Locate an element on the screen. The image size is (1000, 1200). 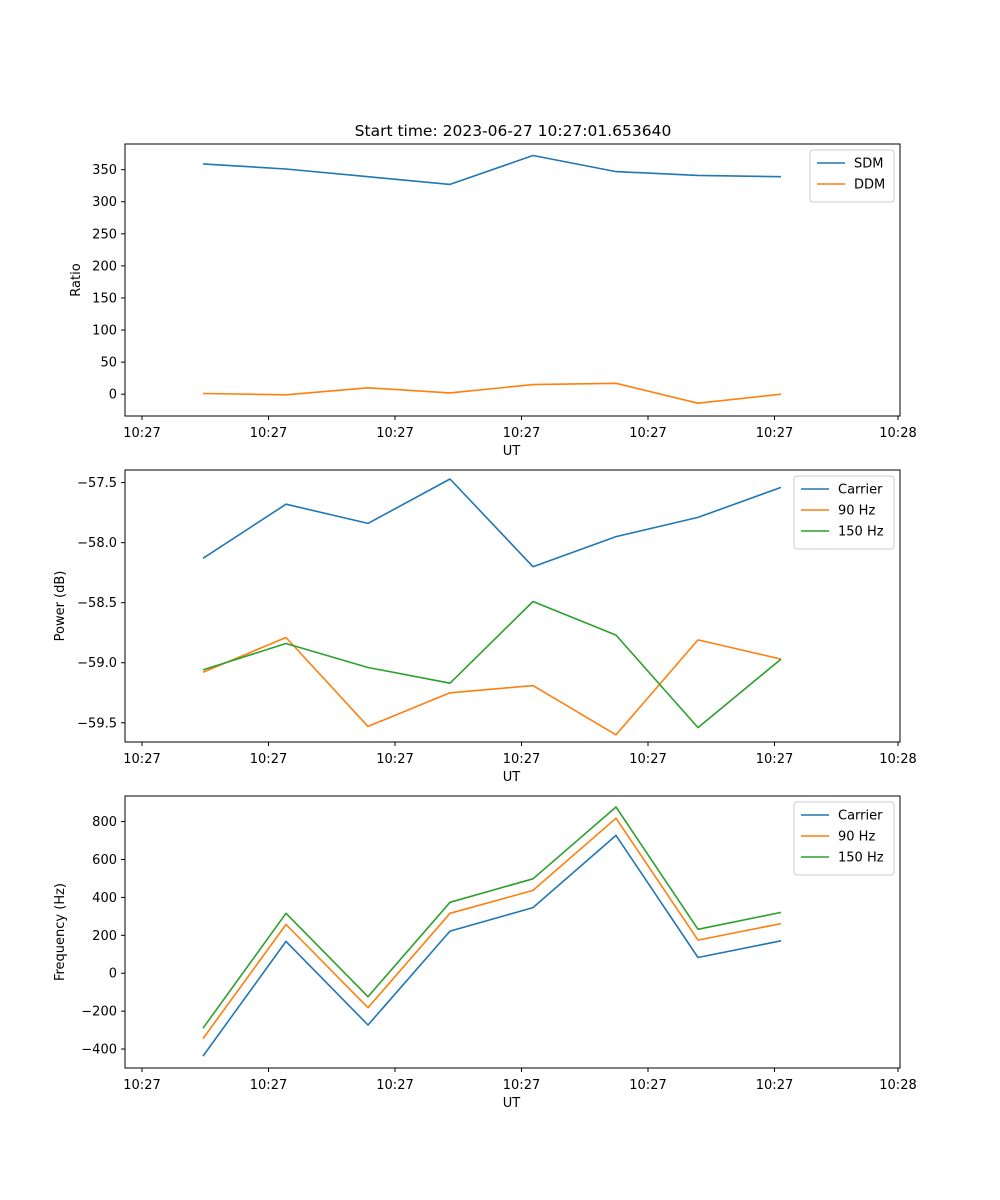
y-tick-label: 50 is located at coordinates (108, 363).